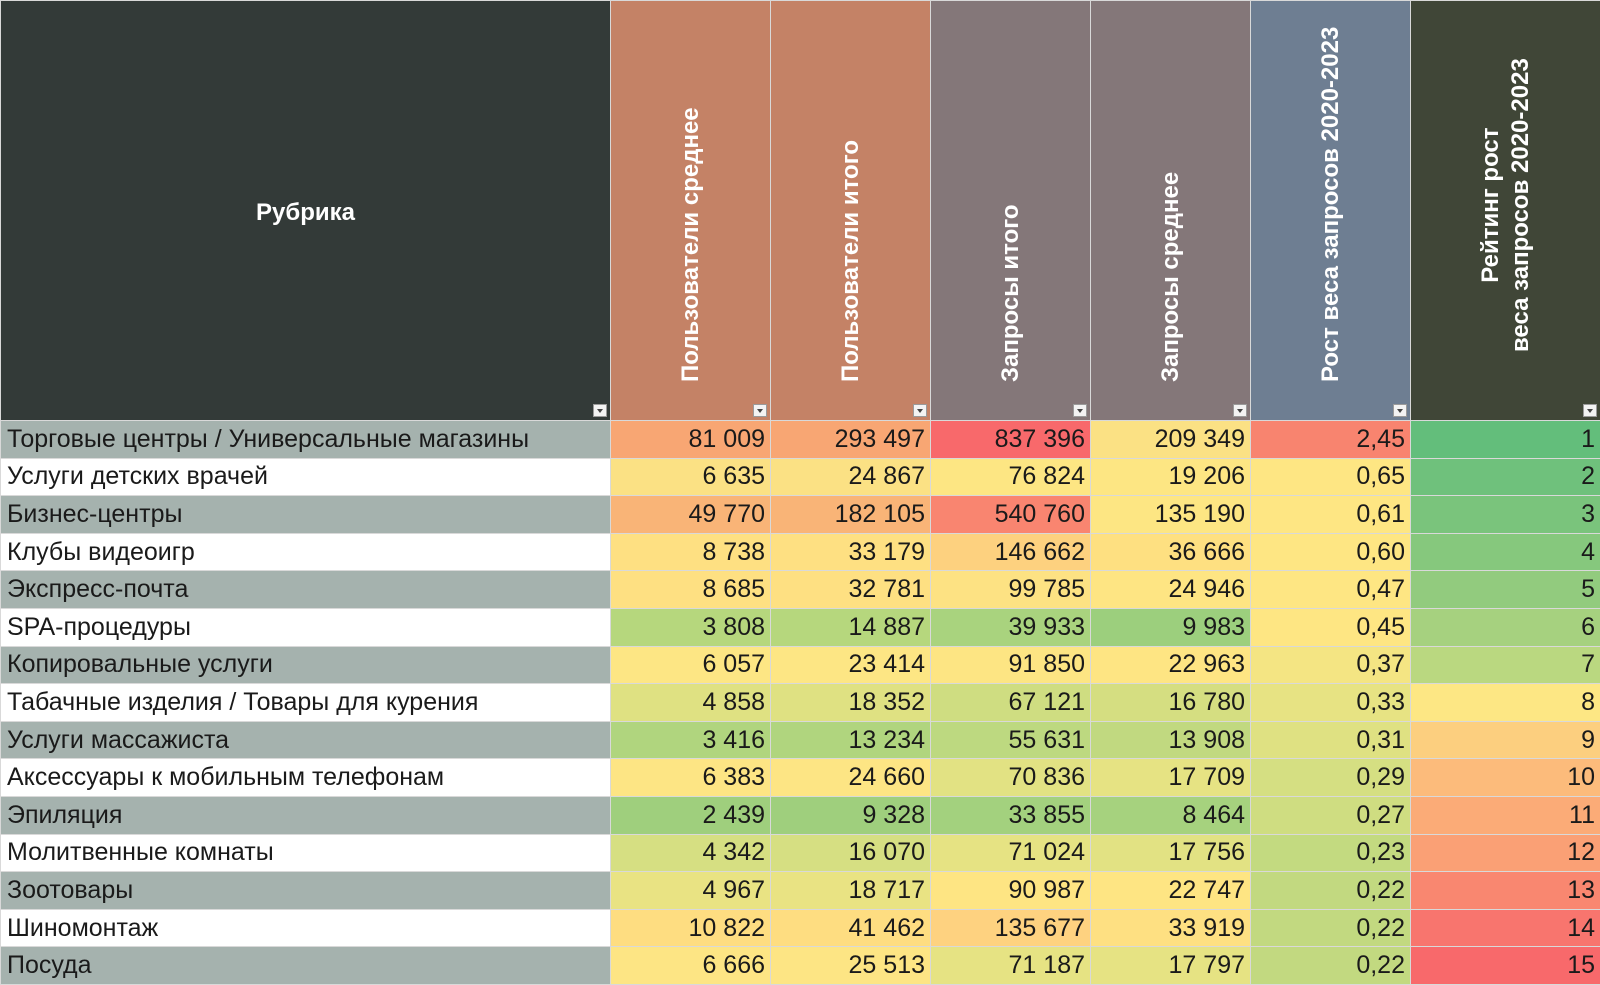 Image resolution: width=1600 pixels, height=985 pixels. What do you see at coordinates (1010, 853) in the screenshot?
I see `cell-requests-total: 71 024` at bounding box center [1010, 853].